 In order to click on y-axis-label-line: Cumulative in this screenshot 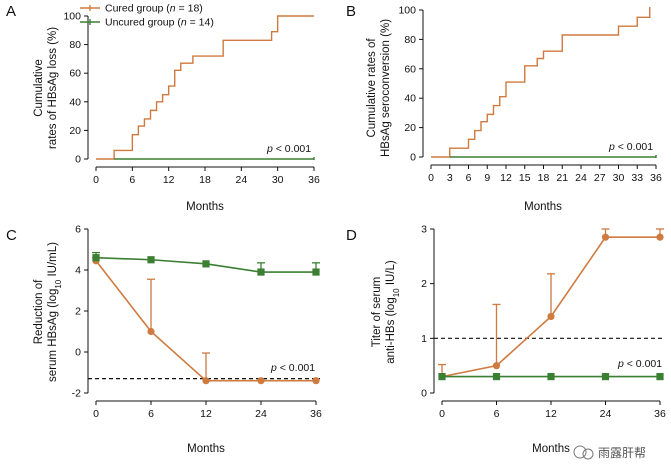, I will do `click(39, 88)`.